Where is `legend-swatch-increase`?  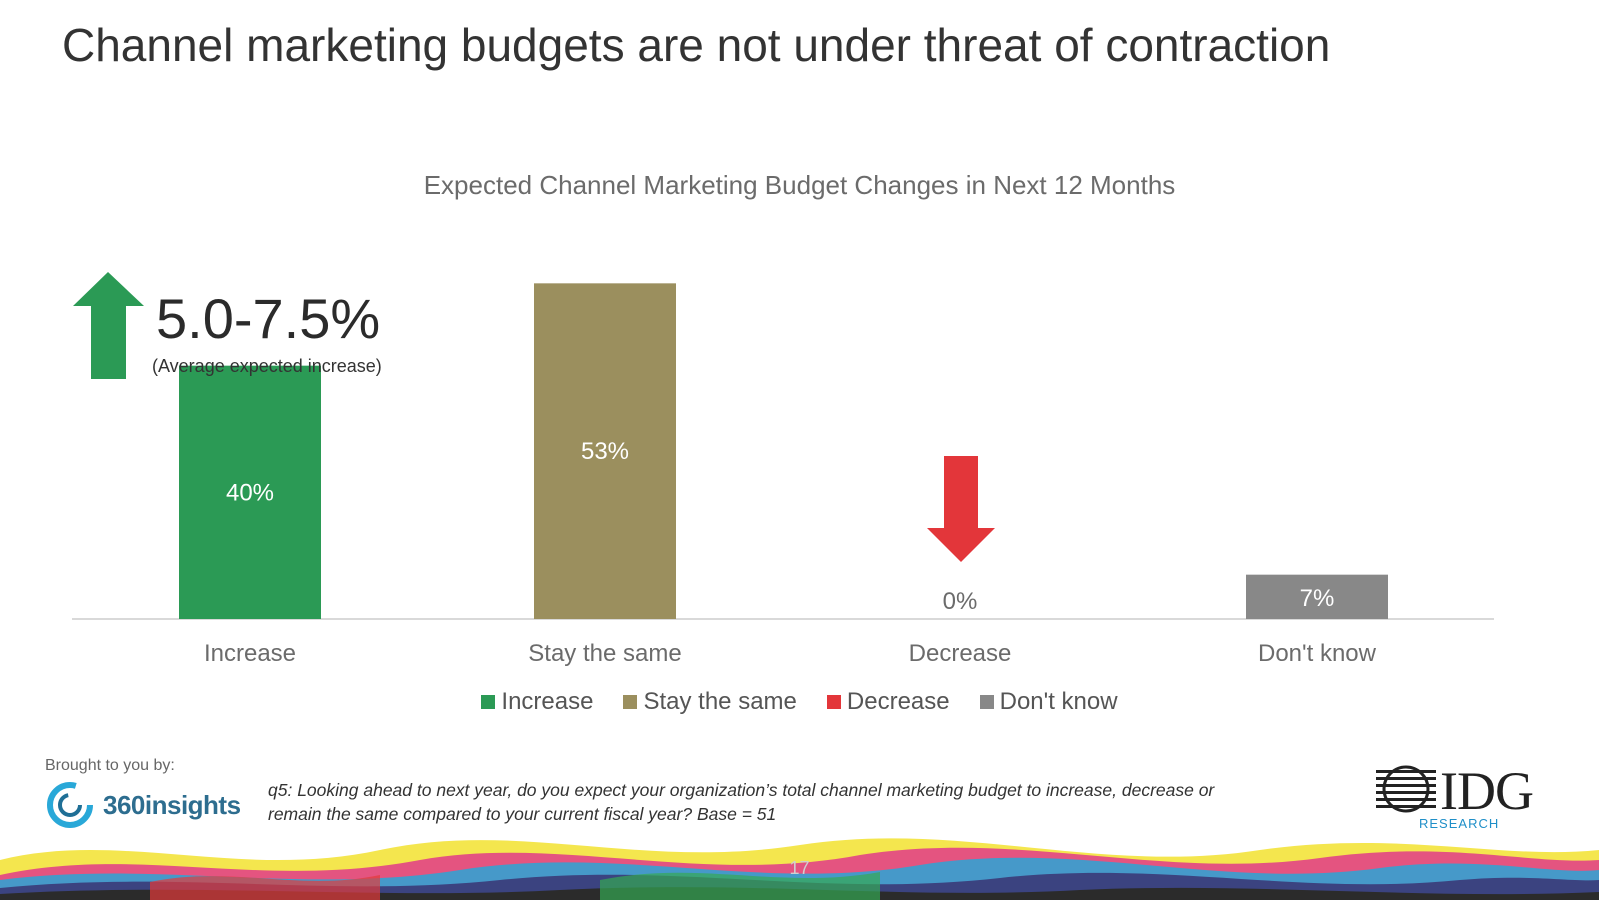
legend-swatch-increase is located at coordinates (488, 702).